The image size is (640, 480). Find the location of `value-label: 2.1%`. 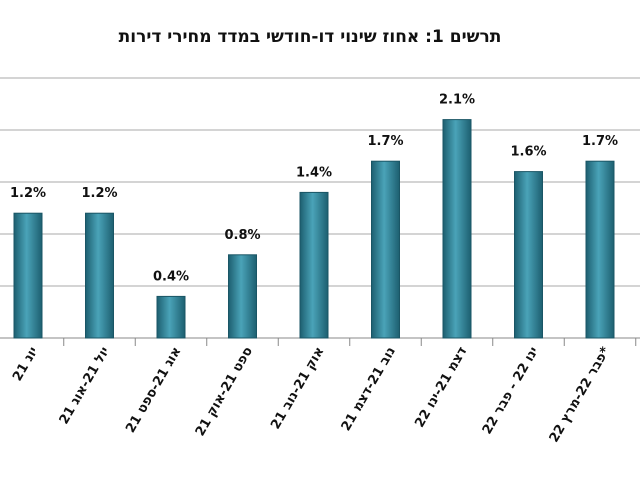

value-label: 2.1% is located at coordinates (457, 100).